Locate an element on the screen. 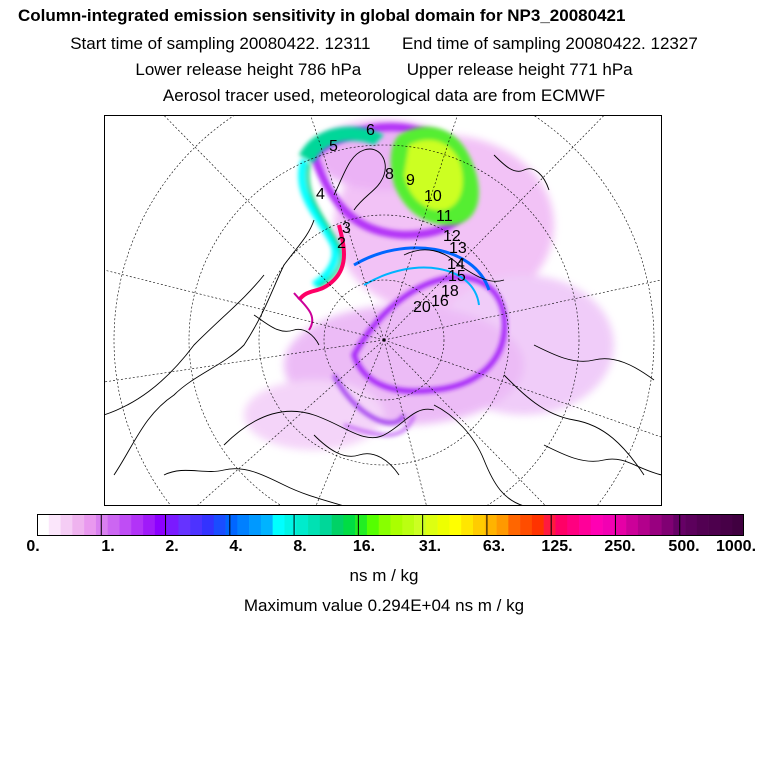 The height and width of the screenshot is (768, 768). trajectory-label: 20 is located at coordinates (422, 307).